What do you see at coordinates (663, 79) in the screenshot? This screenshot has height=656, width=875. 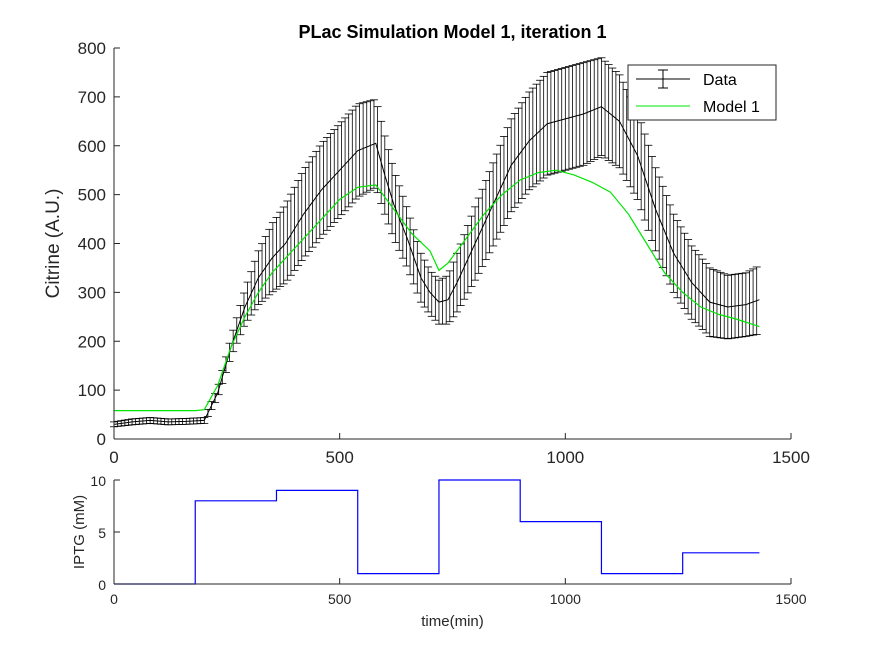 I see `legend-swatch-data` at bounding box center [663, 79].